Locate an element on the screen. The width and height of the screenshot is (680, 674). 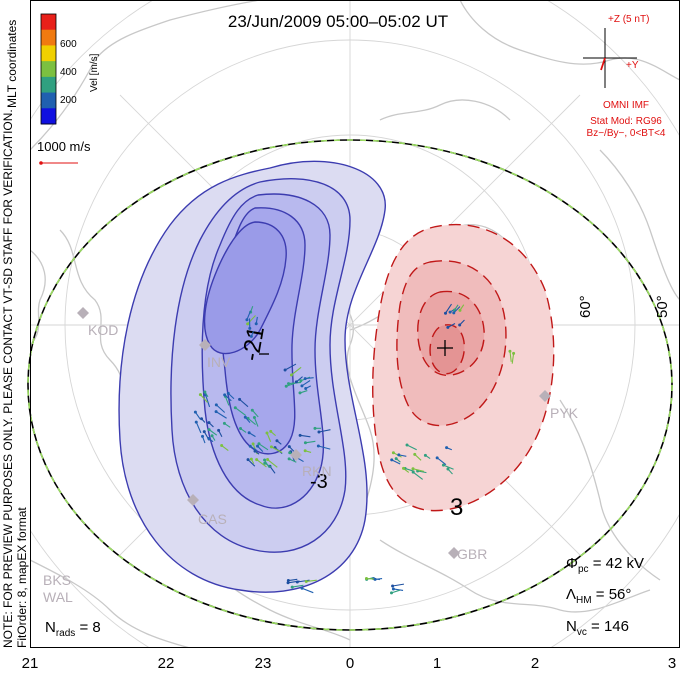
station-label-inv: INV is located at coordinates (219, 362).